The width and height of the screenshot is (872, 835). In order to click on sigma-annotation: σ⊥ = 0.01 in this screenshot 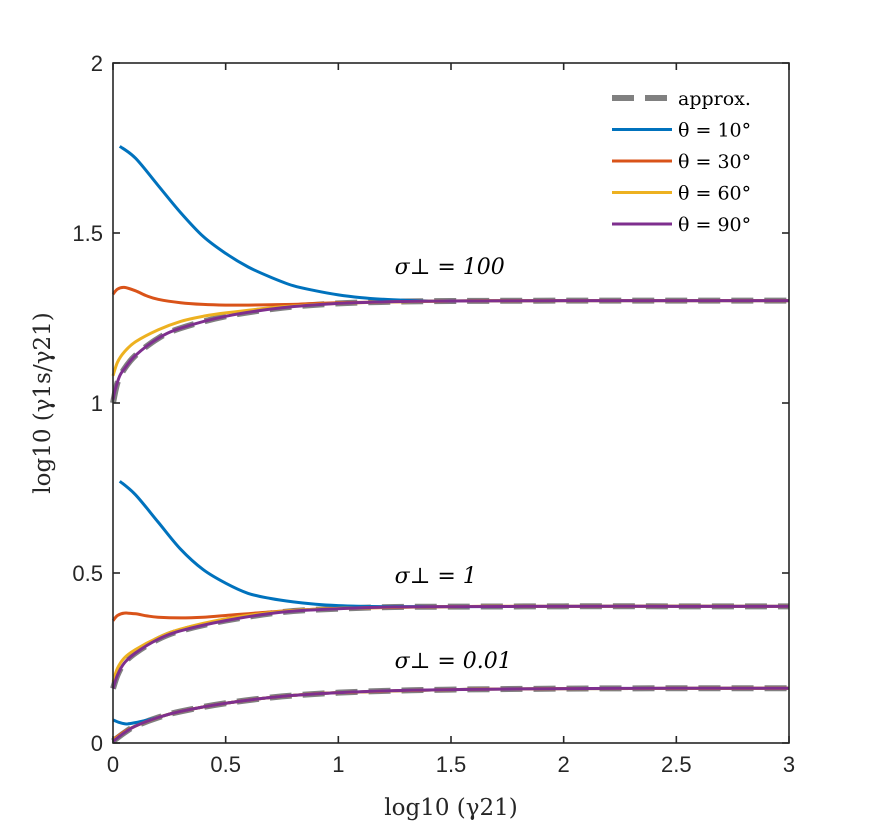, I will do `click(453, 661)`.